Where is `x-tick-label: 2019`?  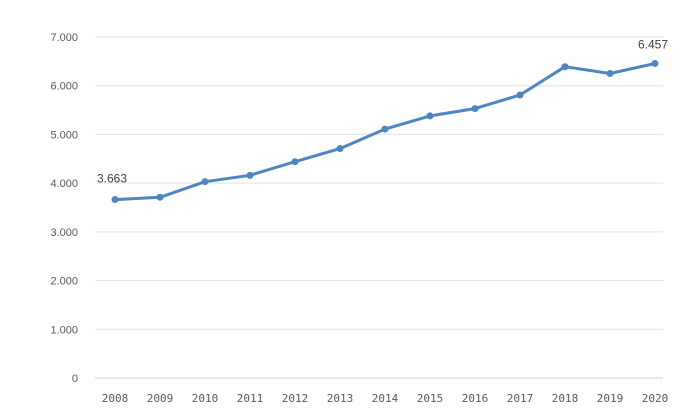
x-tick-label: 2019 is located at coordinates (610, 398).